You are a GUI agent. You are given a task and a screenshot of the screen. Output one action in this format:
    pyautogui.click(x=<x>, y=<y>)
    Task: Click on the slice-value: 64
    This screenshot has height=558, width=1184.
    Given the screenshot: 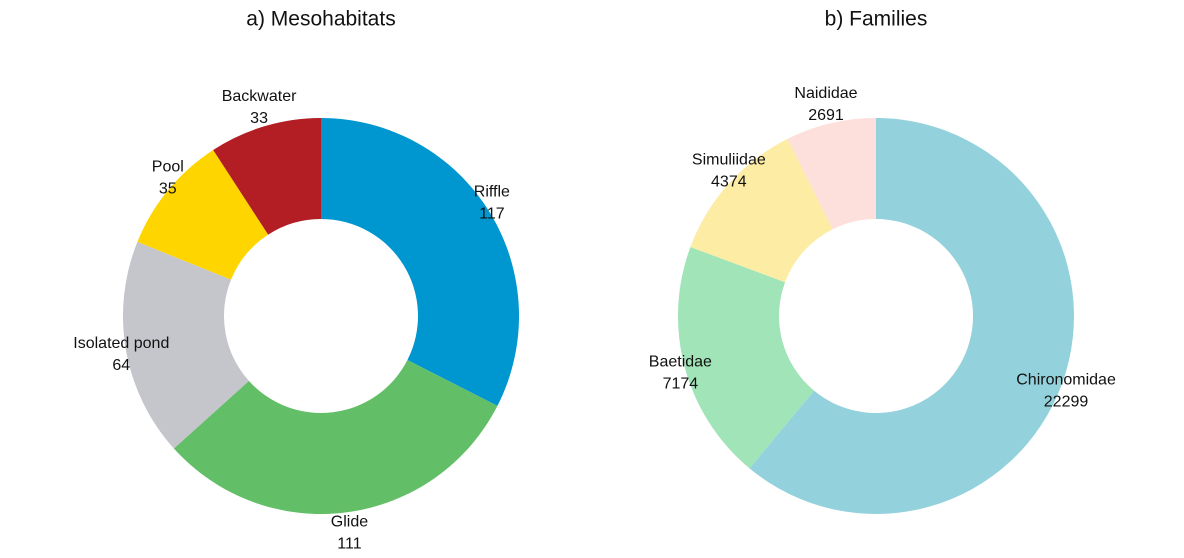 What is the action you would take?
    pyautogui.click(x=121, y=365)
    